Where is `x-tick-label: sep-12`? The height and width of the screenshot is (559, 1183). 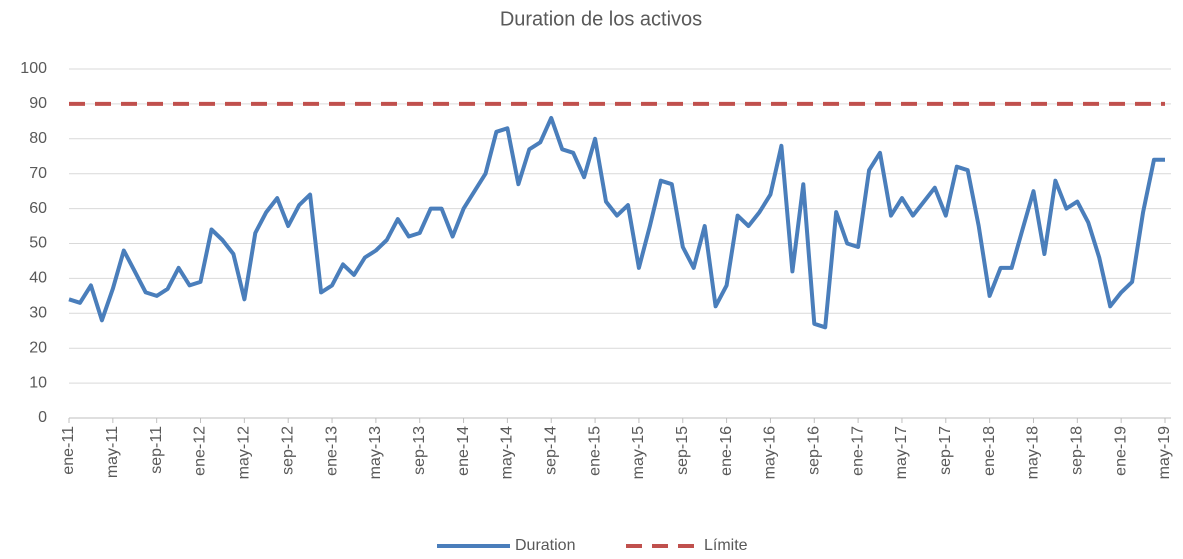
x-tick-label: sep-12 is located at coordinates (287, 450).